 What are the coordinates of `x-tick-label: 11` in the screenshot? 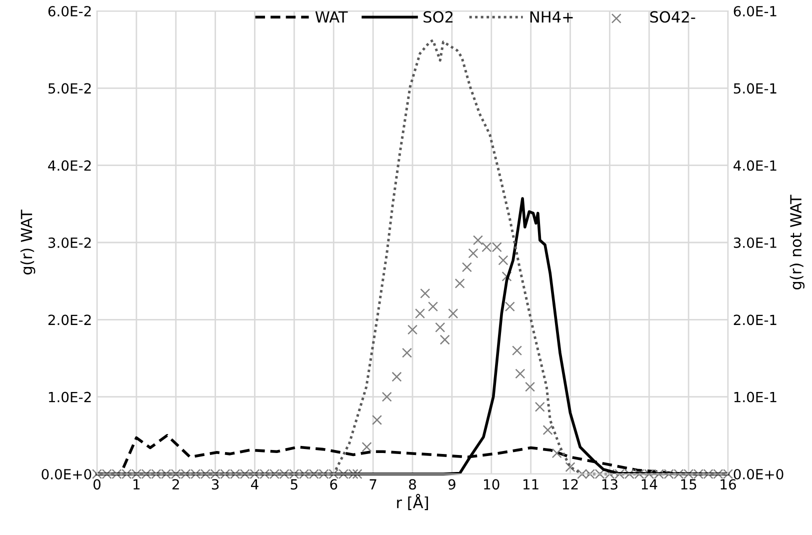 It's located at (531, 484).